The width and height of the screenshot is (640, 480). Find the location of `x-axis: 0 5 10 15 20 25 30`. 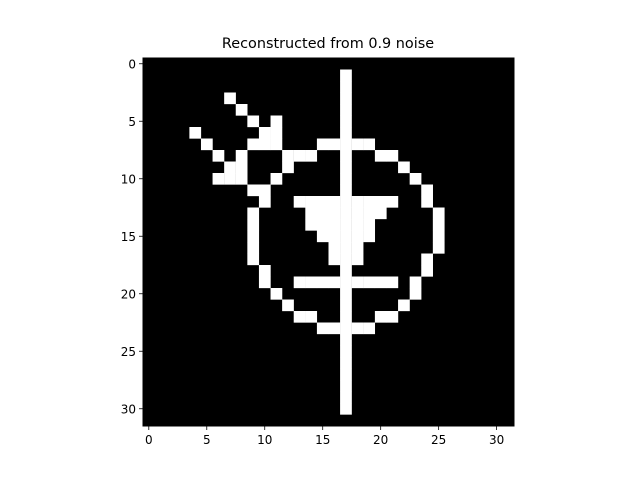

x-axis: 0 5 10 15 20 25 30 is located at coordinates (324, 436).